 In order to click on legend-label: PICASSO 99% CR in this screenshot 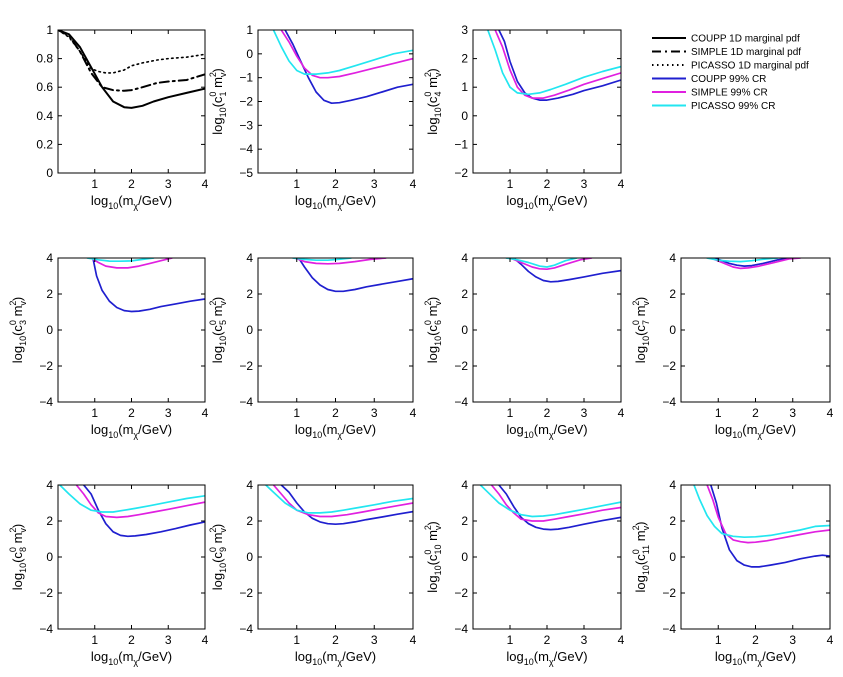, I will do `click(733, 106)`.